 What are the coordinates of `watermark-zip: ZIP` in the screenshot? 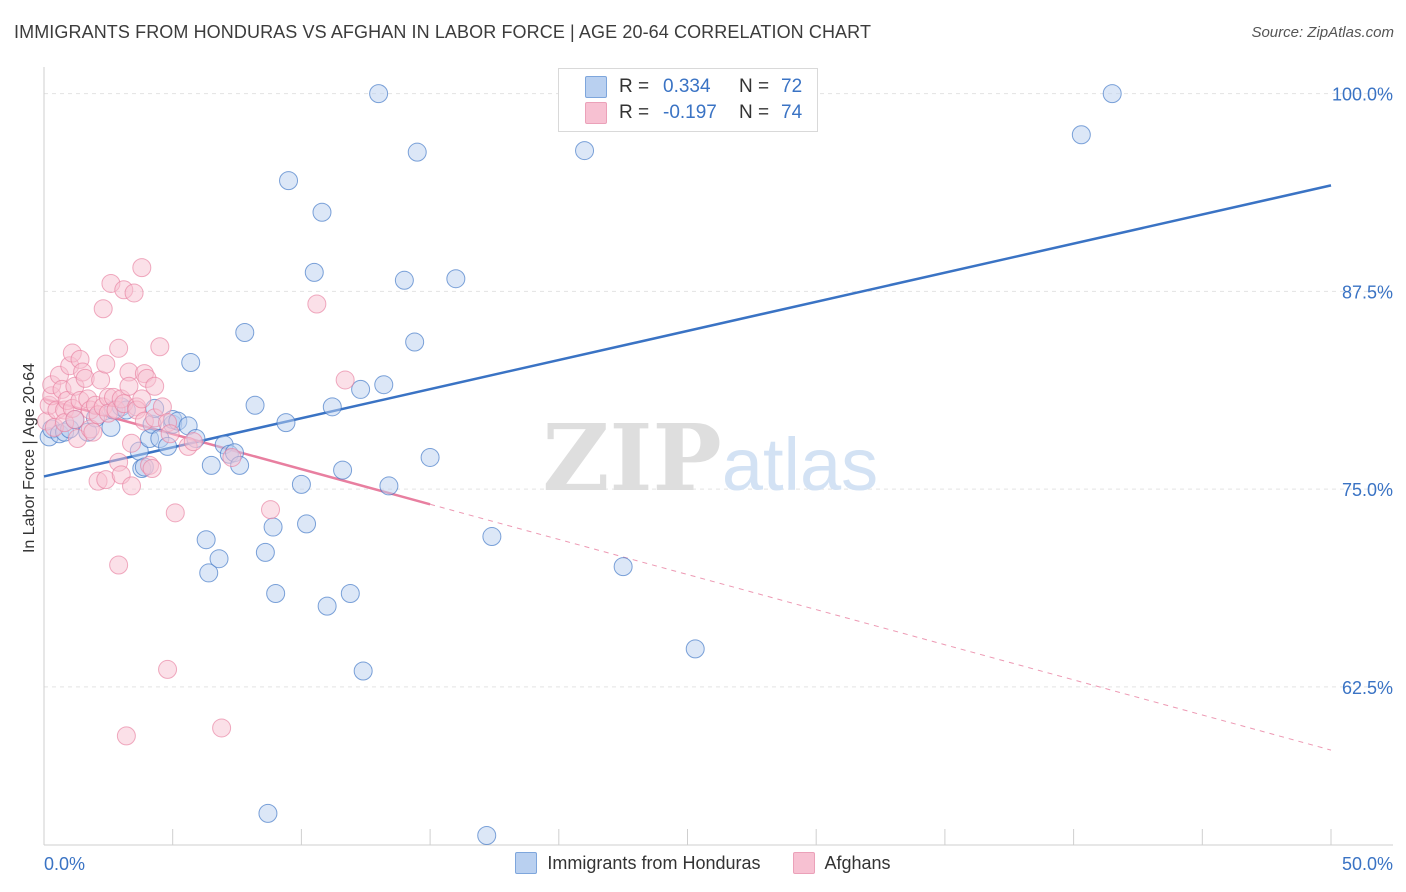 It's located at (631, 458).